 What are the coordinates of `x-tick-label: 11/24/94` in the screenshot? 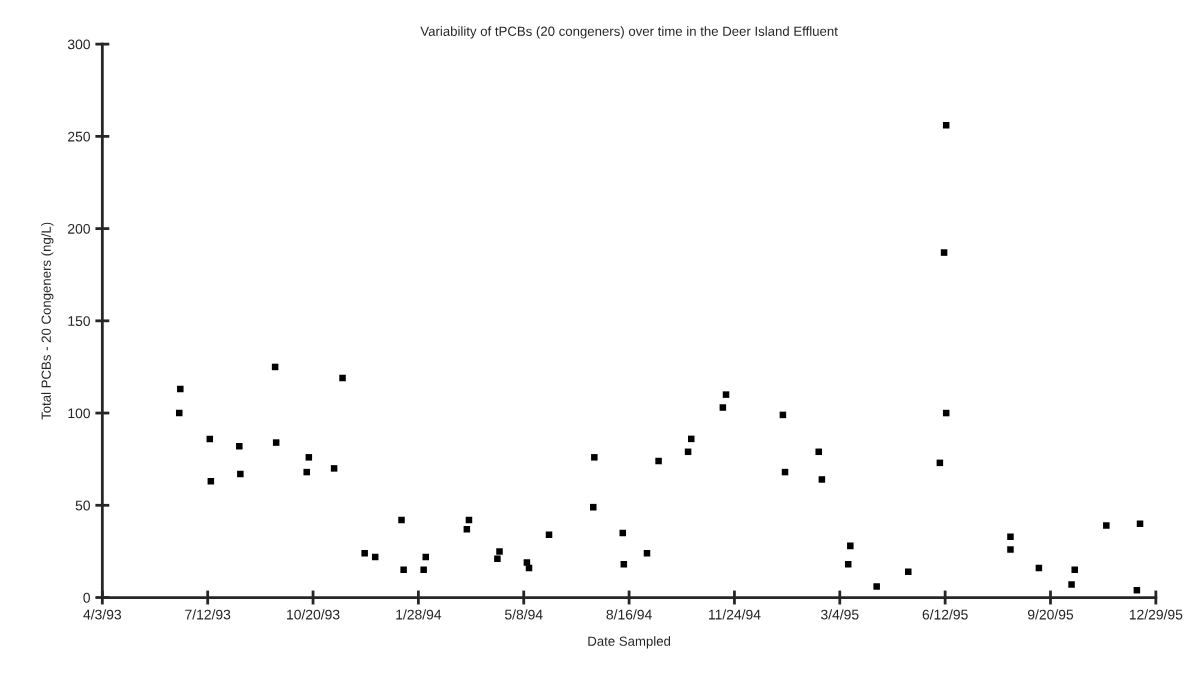 It's located at (734, 614).